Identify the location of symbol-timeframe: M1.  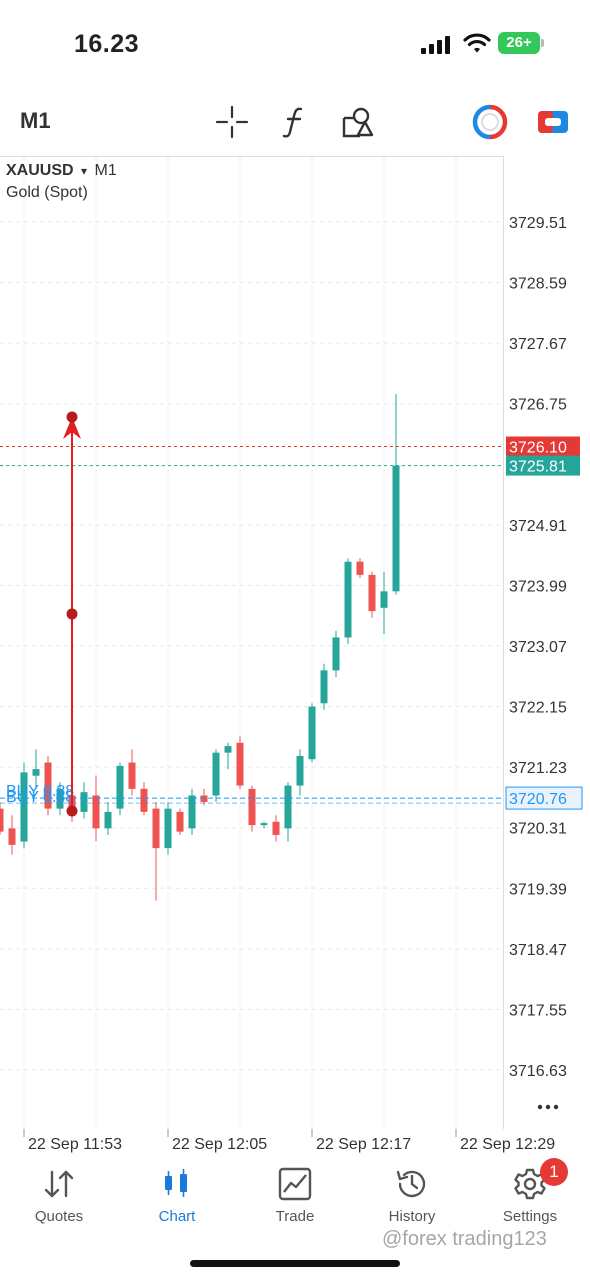
(105, 170).